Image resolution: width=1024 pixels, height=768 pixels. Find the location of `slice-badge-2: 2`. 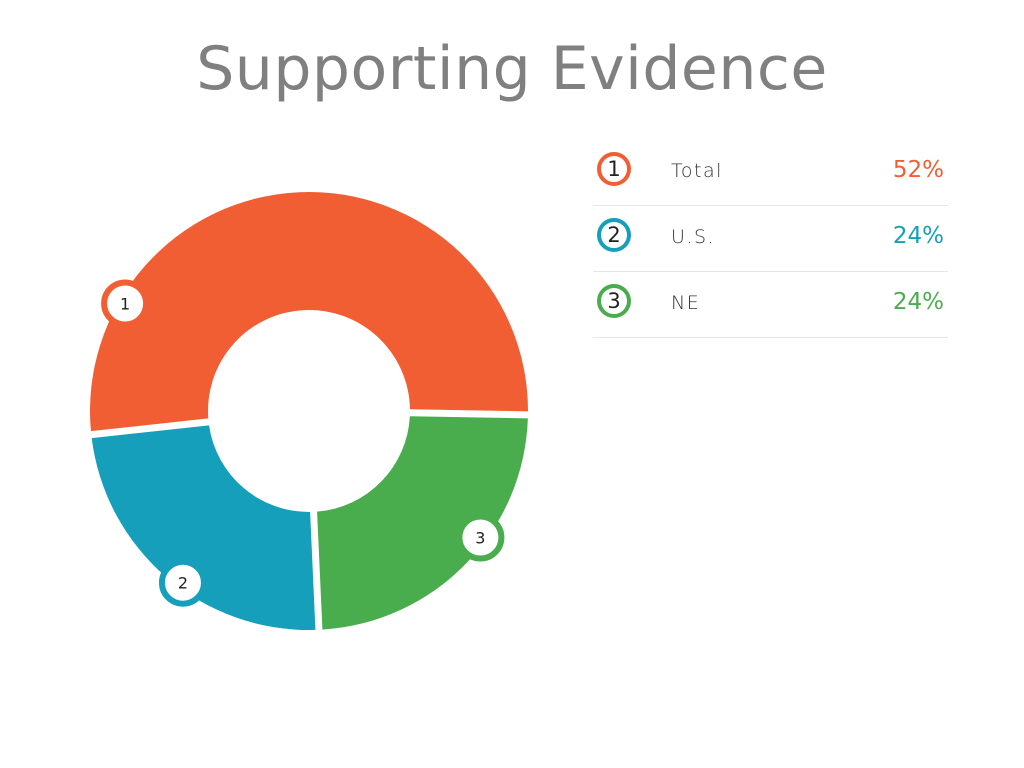

slice-badge-2: 2 is located at coordinates (182, 582).